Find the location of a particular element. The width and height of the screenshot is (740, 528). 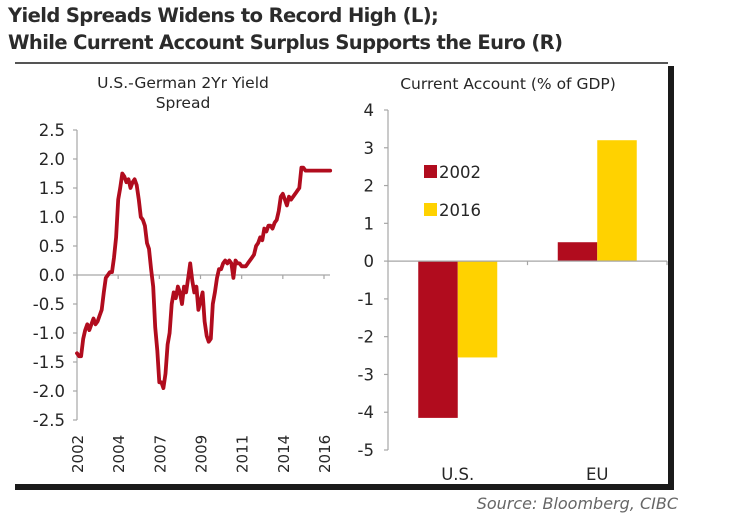

left-y-tick-label: 1.5 is located at coordinates (52, 188).